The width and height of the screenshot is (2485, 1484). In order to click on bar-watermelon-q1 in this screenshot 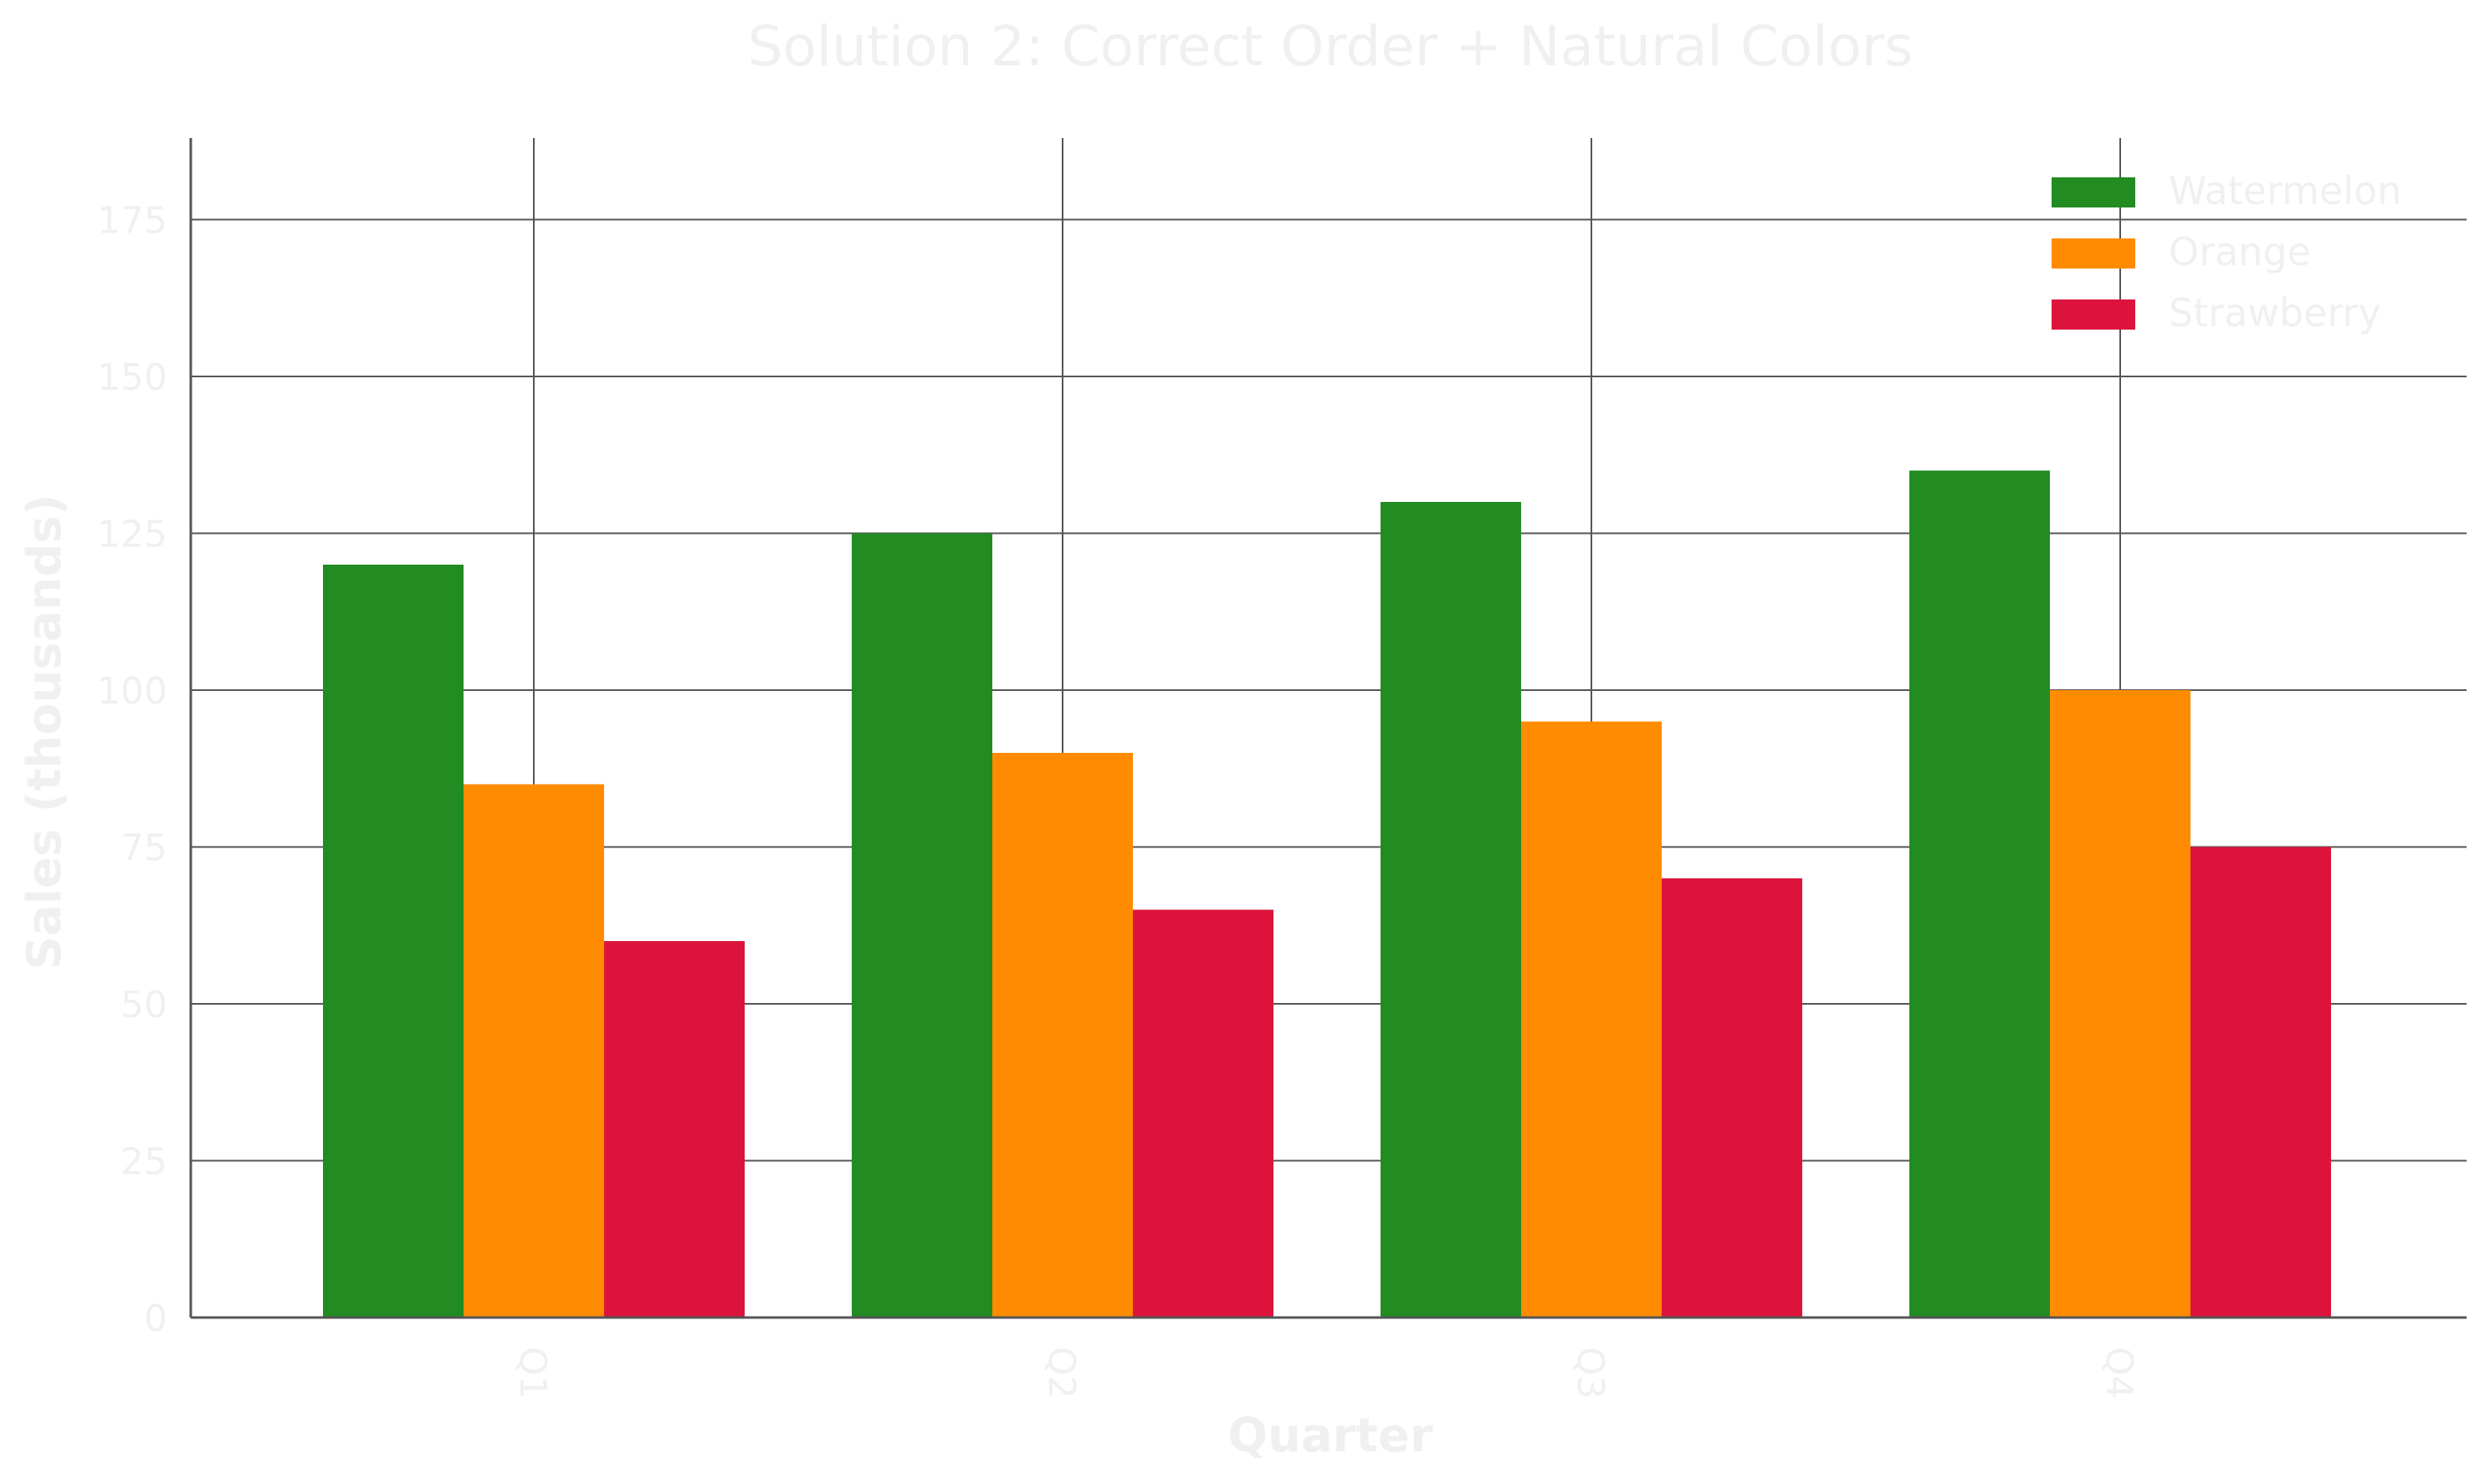, I will do `click(394, 941)`.